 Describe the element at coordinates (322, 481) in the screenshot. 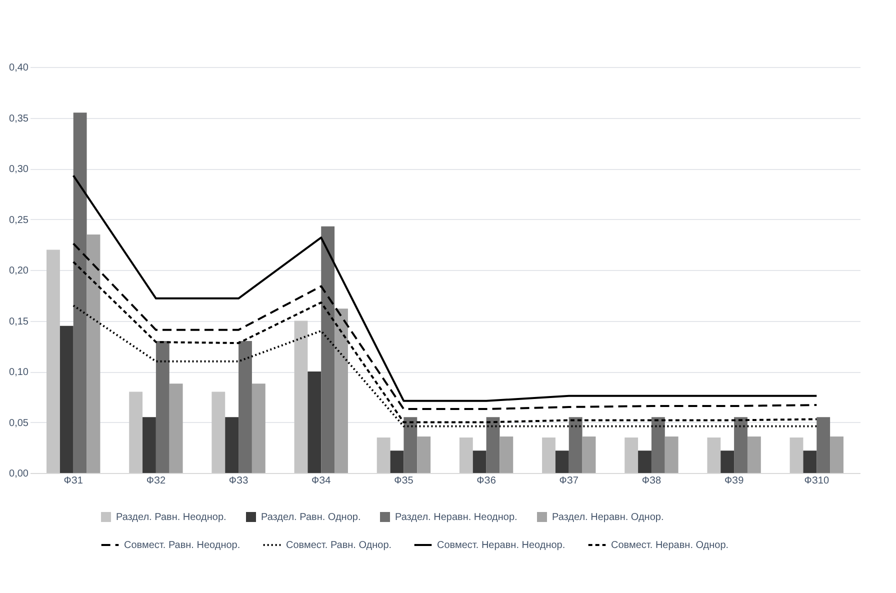

I see `x-tick-label: ФЗ4` at that location.